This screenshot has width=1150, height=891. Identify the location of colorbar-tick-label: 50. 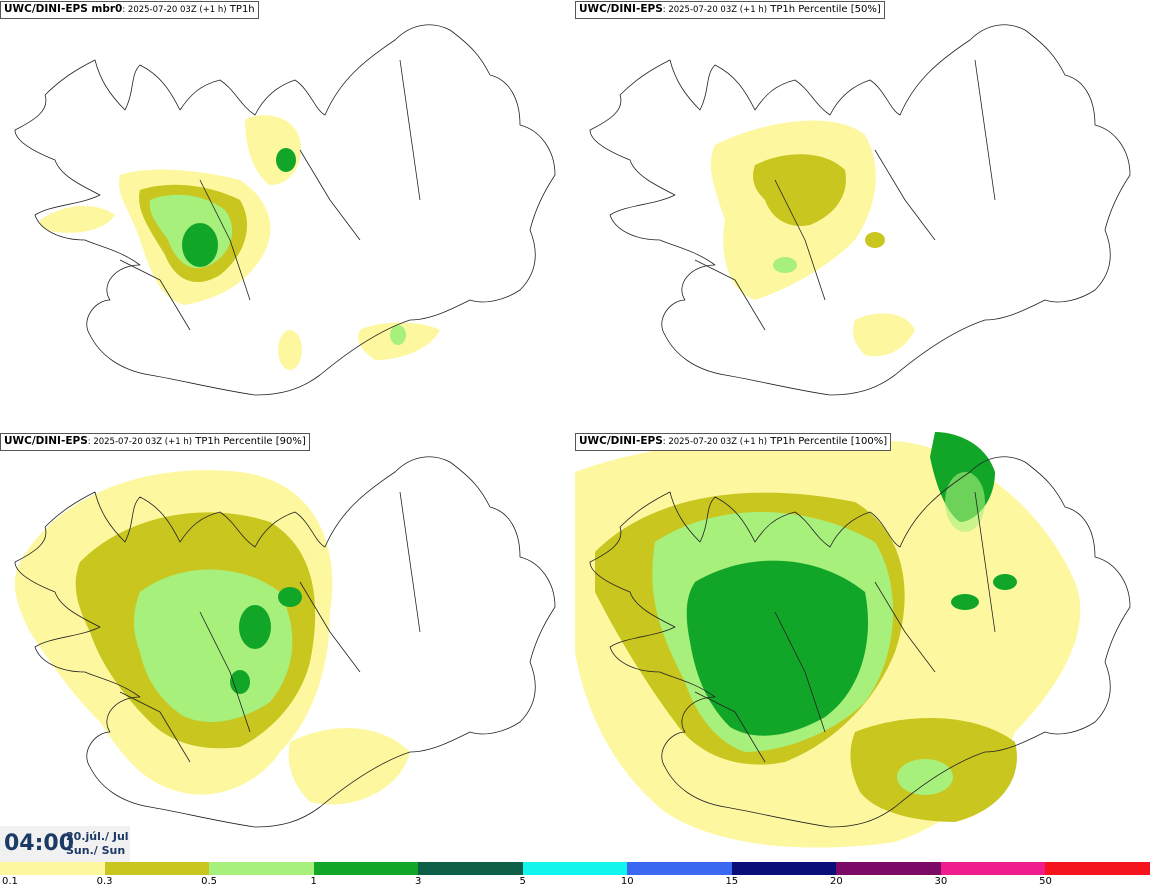
(1045, 881).